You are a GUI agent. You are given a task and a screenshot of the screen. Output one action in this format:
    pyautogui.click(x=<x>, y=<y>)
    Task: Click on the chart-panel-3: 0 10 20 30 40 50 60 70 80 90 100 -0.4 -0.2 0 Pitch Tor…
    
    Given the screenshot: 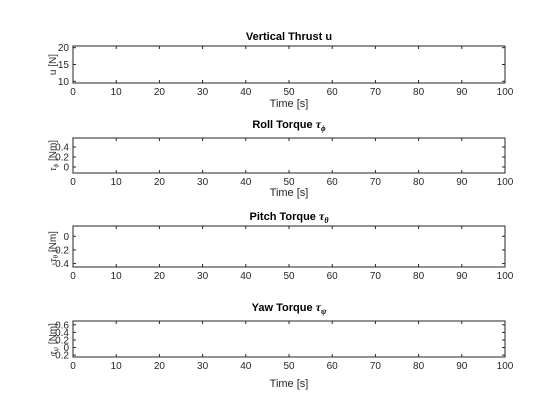 What is the action you would take?
    pyautogui.click(x=281, y=245)
    